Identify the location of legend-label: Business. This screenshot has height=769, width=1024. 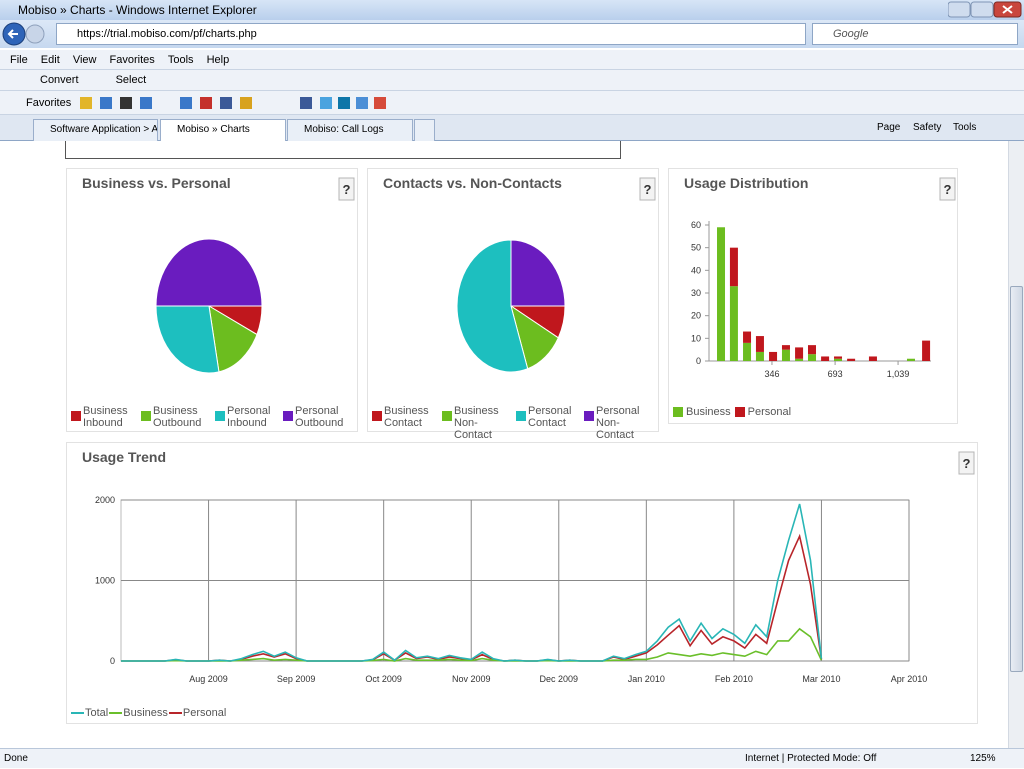
(708, 412).